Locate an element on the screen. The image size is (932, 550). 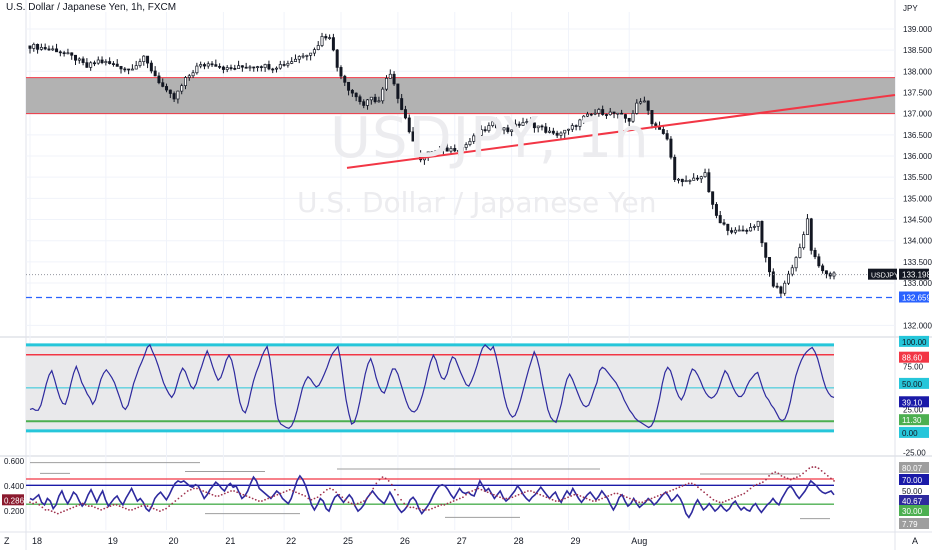
osc1-tag-text: 11.30 is located at coordinates (912, 420).